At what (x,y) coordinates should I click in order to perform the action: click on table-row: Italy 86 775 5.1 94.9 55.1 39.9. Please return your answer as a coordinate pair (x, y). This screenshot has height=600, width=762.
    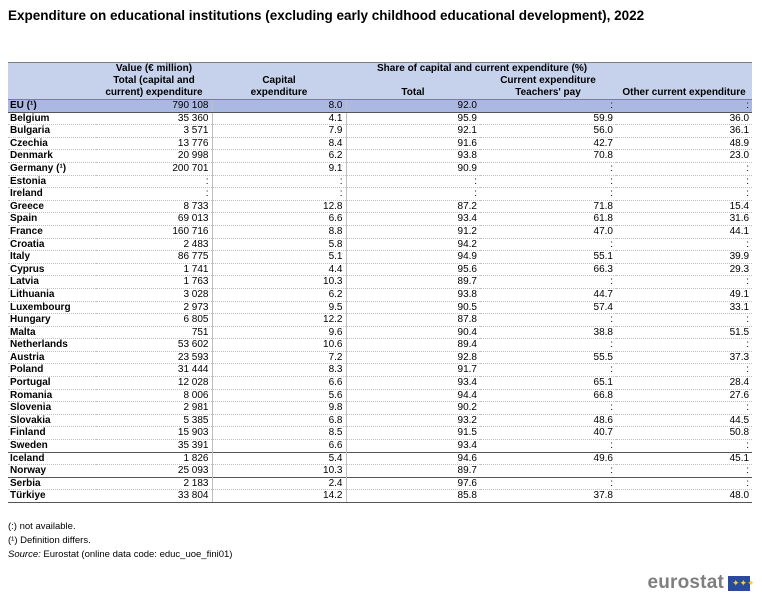
    Looking at the image, I should click on (380, 257).